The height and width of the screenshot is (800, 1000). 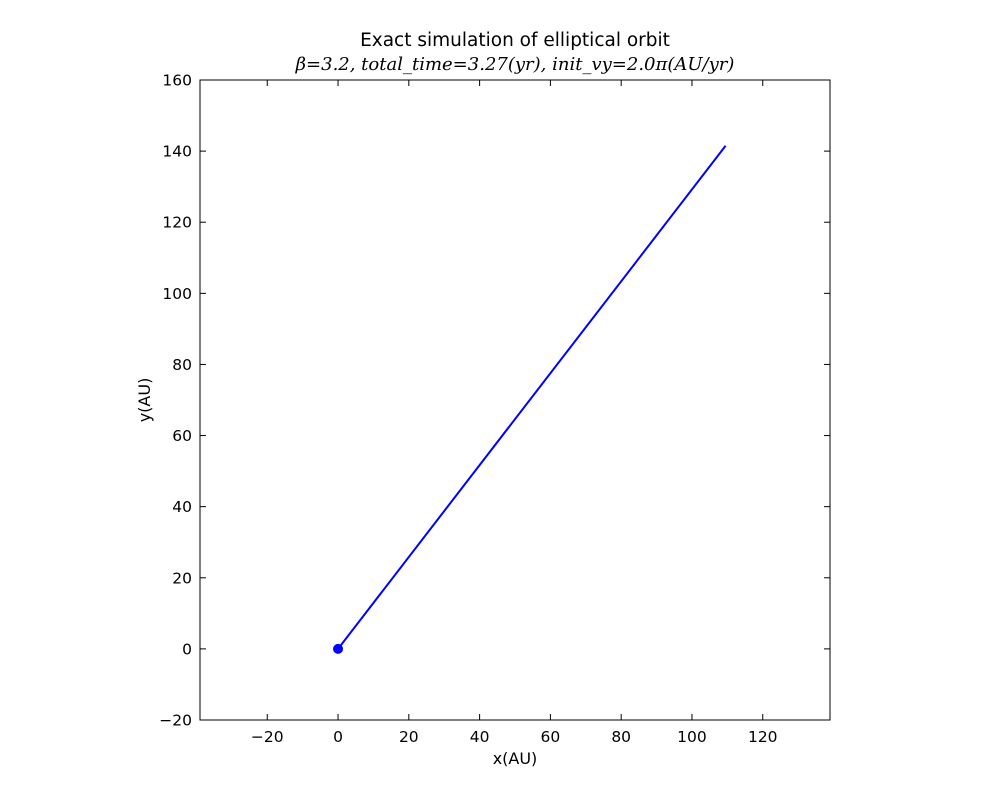 What do you see at coordinates (177, 223) in the screenshot?
I see `y-tick-label: 120` at bounding box center [177, 223].